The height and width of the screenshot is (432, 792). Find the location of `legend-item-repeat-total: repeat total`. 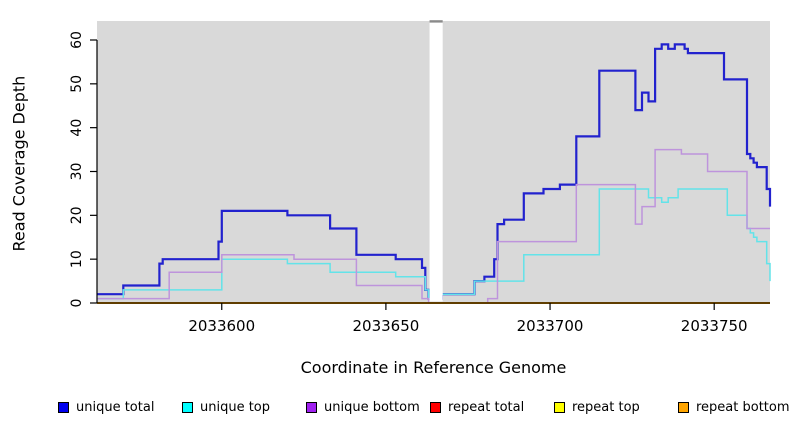

legend-item-repeat-total: repeat total is located at coordinates (477, 407).